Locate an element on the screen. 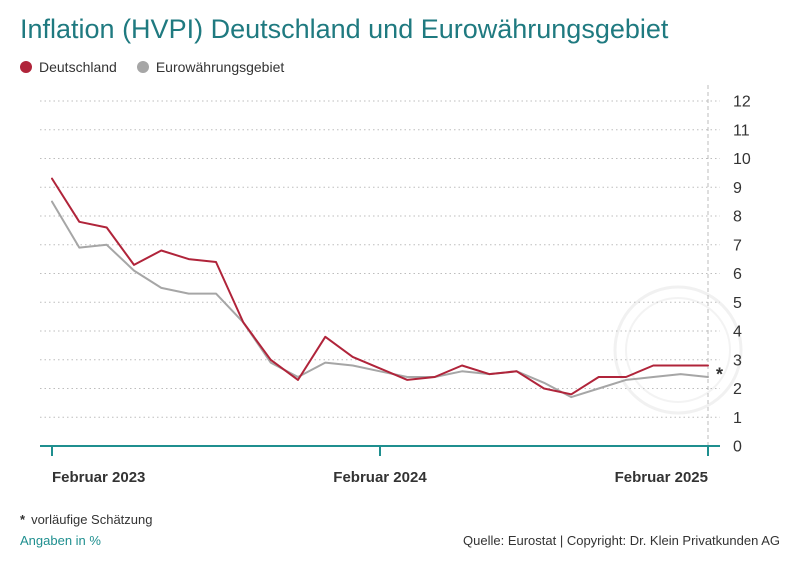  legend-item-deutschland: Deutschland is located at coordinates (68, 67).